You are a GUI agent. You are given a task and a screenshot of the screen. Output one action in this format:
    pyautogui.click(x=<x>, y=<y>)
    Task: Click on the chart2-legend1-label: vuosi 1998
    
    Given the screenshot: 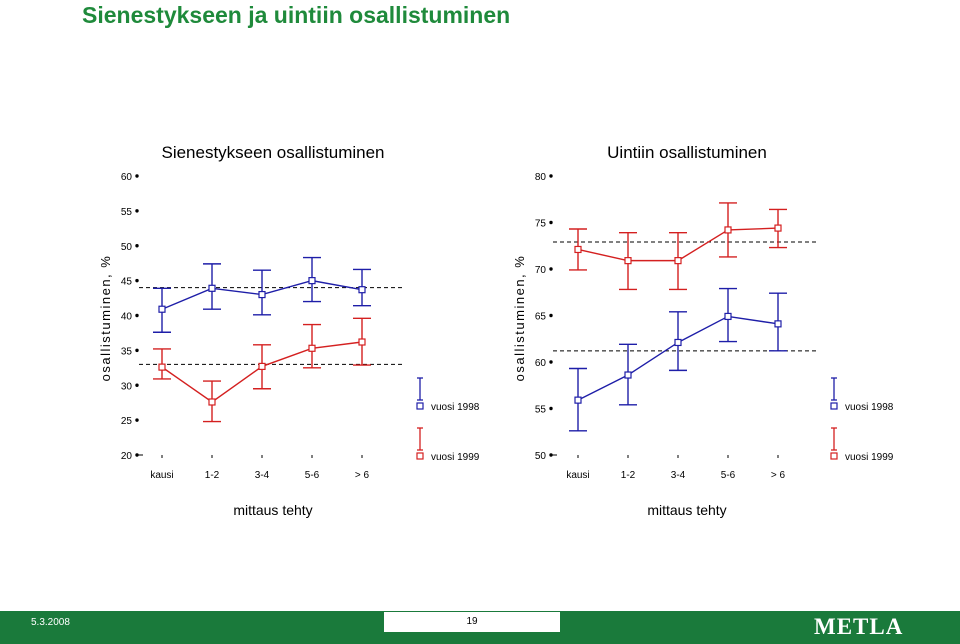 What is the action you would take?
    pyautogui.click(x=869, y=407)
    